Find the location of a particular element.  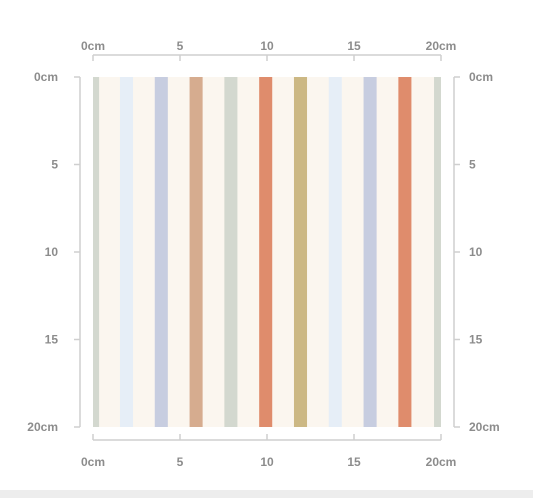

ruler-left-label: 0cm is located at coordinates (46, 77).